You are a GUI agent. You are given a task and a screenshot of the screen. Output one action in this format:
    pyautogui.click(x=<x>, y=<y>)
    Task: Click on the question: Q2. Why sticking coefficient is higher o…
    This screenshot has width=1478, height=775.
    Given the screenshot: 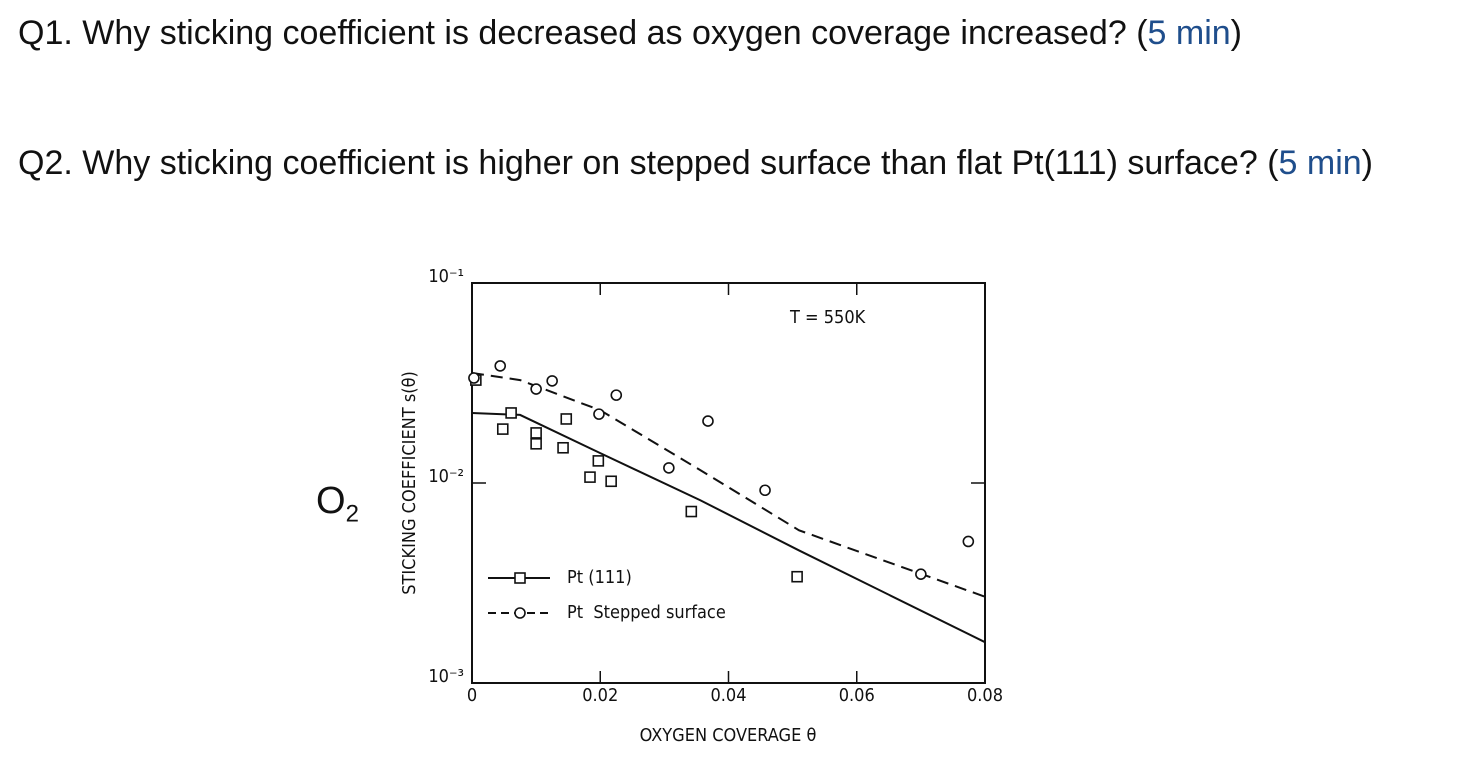 What is the action you would take?
    pyautogui.click(x=695, y=163)
    